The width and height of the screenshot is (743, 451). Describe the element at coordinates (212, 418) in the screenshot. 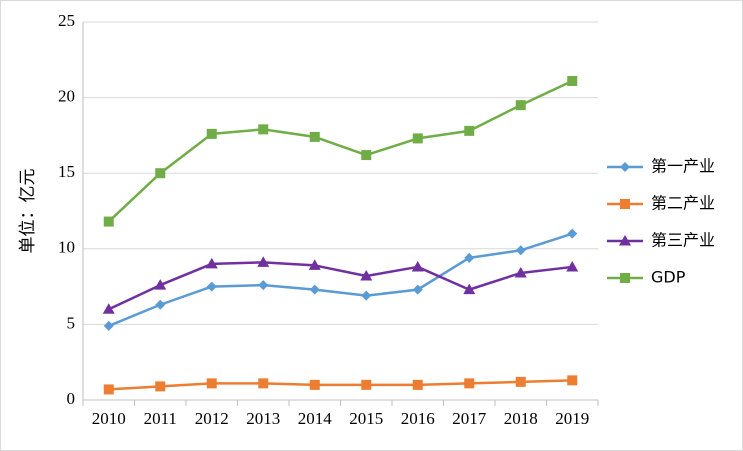

I see `x-tick-label: 2012` at that location.